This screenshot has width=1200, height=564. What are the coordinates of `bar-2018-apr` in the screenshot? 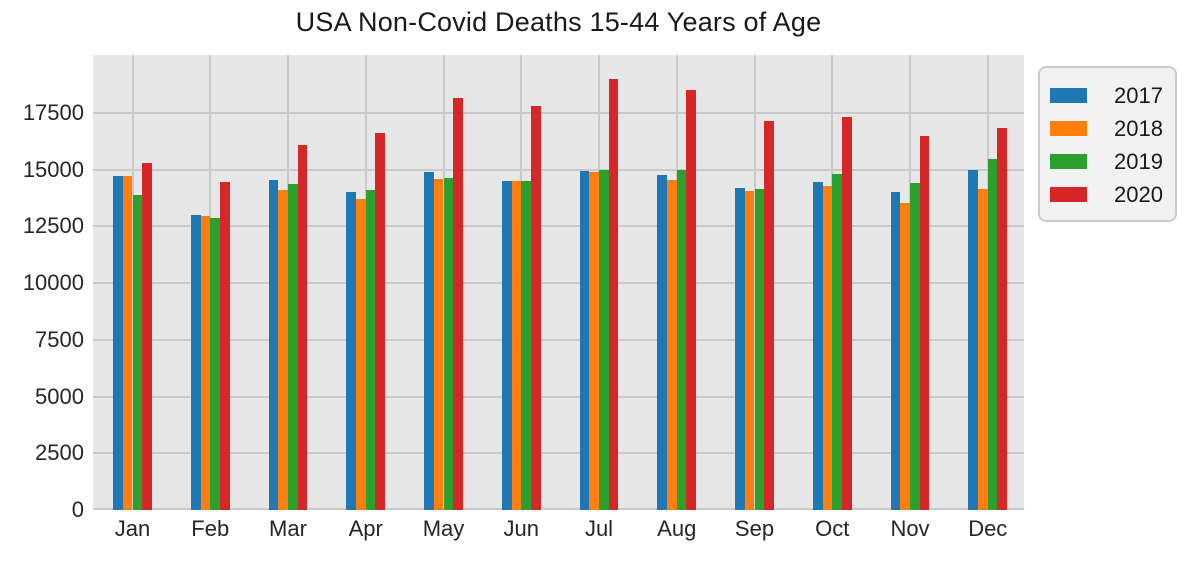 It's located at (361, 354).